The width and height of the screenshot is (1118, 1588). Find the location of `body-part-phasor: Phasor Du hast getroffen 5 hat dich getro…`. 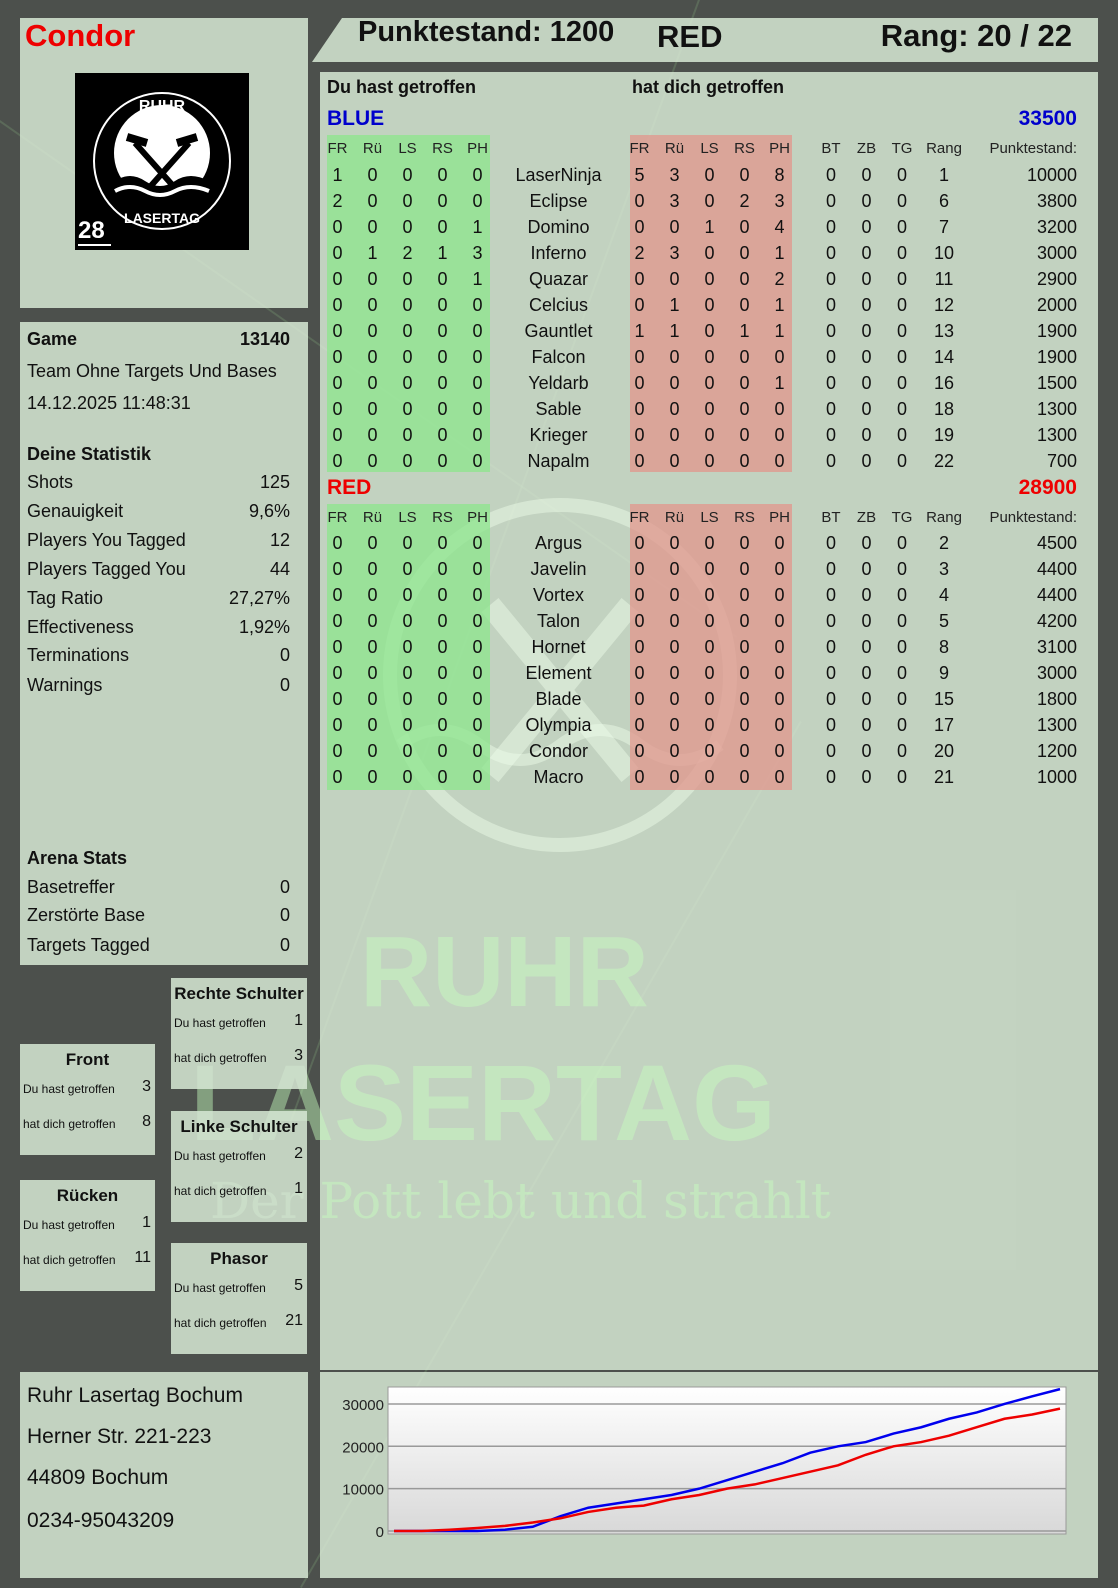

body-part-phasor: Phasor Du hast getroffen 5 hat dich getro… is located at coordinates (239, 1298).